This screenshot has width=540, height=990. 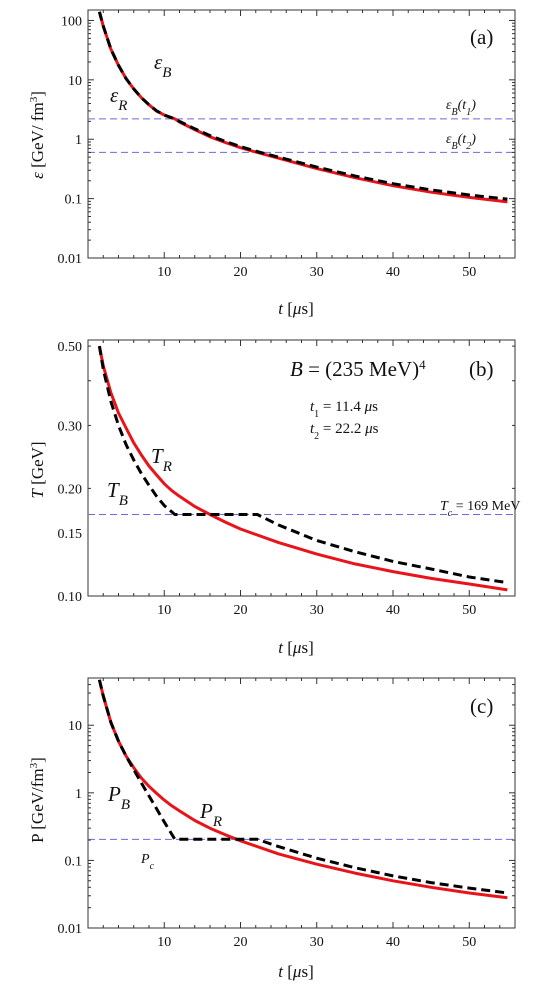 What do you see at coordinates (70, 347) in the screenshot?
I see `y-tick-label: 0.50` at bounding box center [70, 347].